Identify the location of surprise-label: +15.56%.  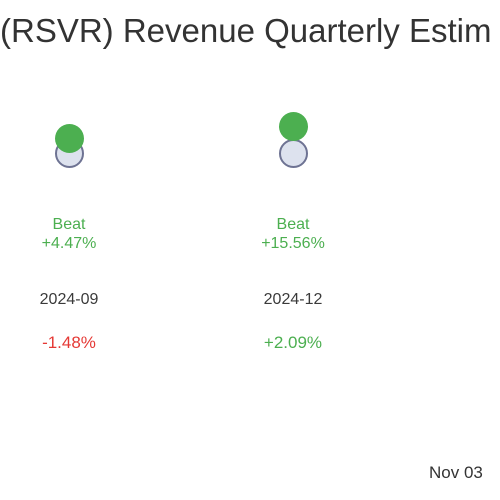
(293, 243).